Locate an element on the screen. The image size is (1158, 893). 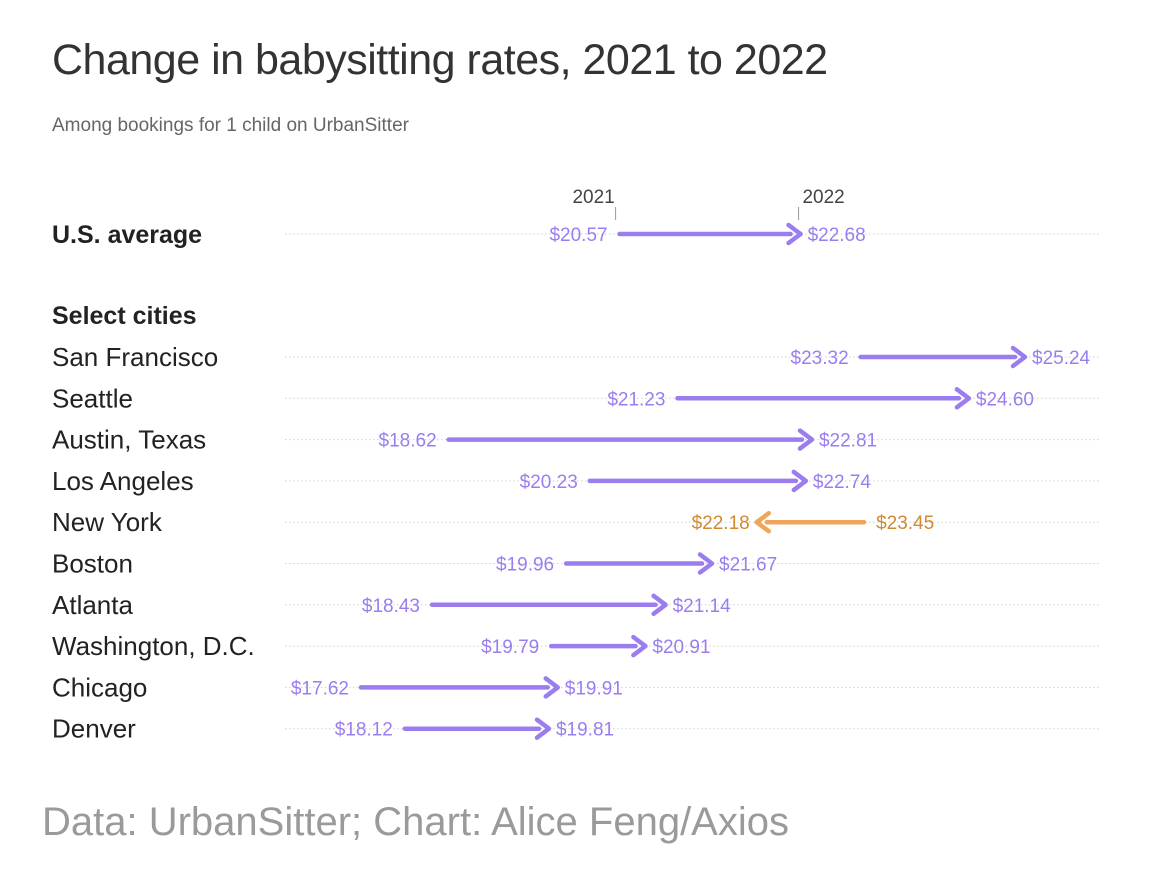
end-value-label: $20.91 is located at coordinates (681, 647).